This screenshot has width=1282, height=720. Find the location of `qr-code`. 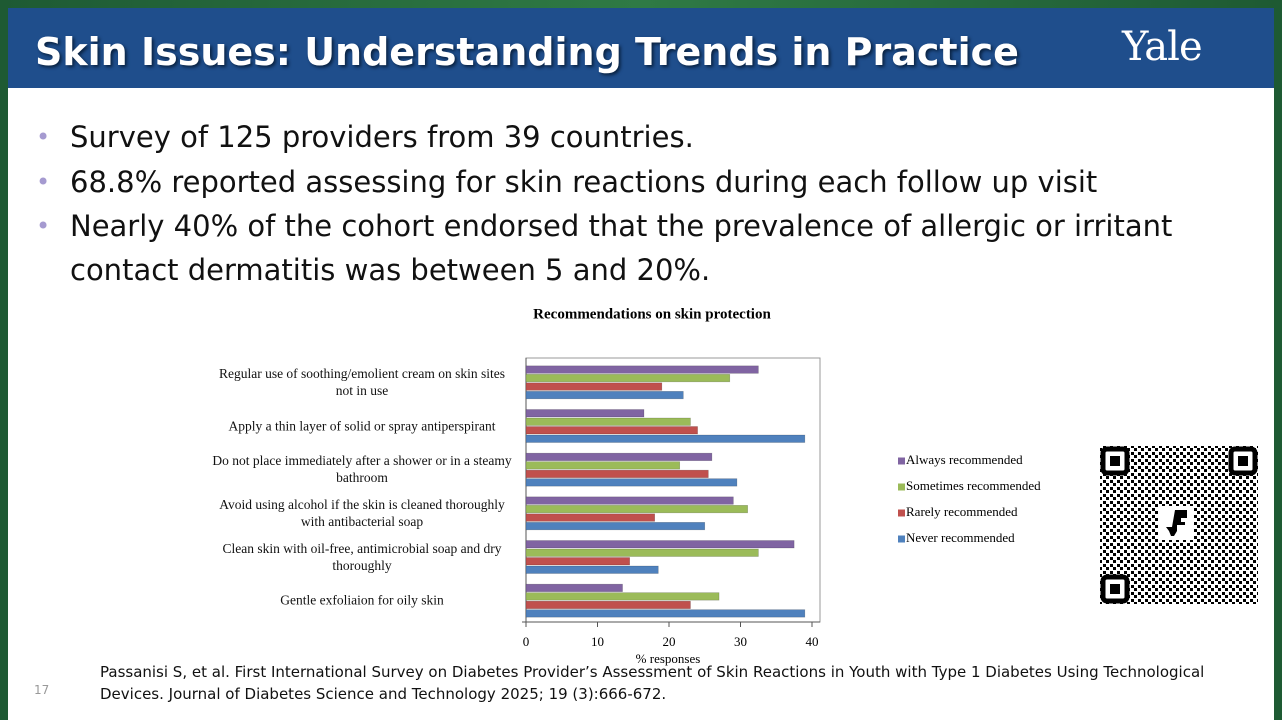

qr-code is located at coordinates (1179, 525).